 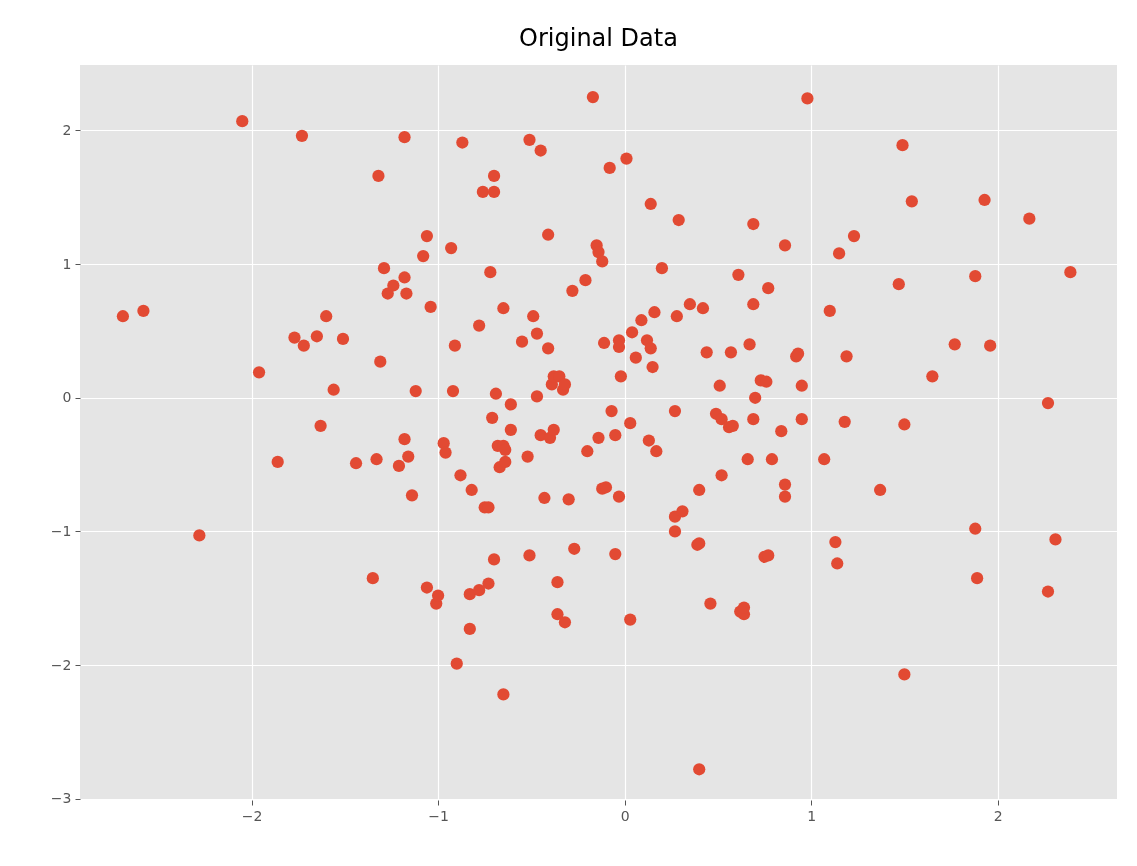 What do you see at coordinates (61, 664) in the screenshot?
I see `y-tick-label: −2` at bounding box center [61, 664].